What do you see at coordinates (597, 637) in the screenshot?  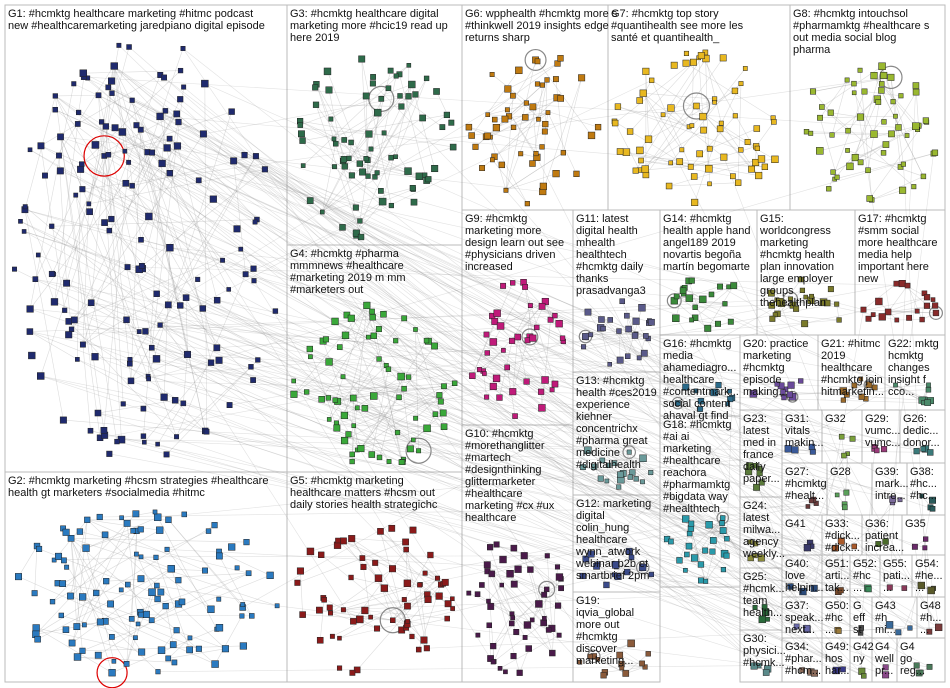 I see `group-label: #hcmktg` at bounding box center [597, 637].